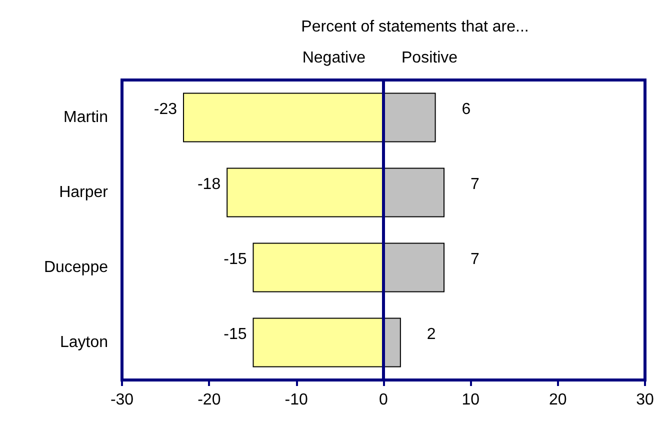  Describe the element at coordinates (122, 400) in the screenshot. I see `x-tick-label: -30` at that location.